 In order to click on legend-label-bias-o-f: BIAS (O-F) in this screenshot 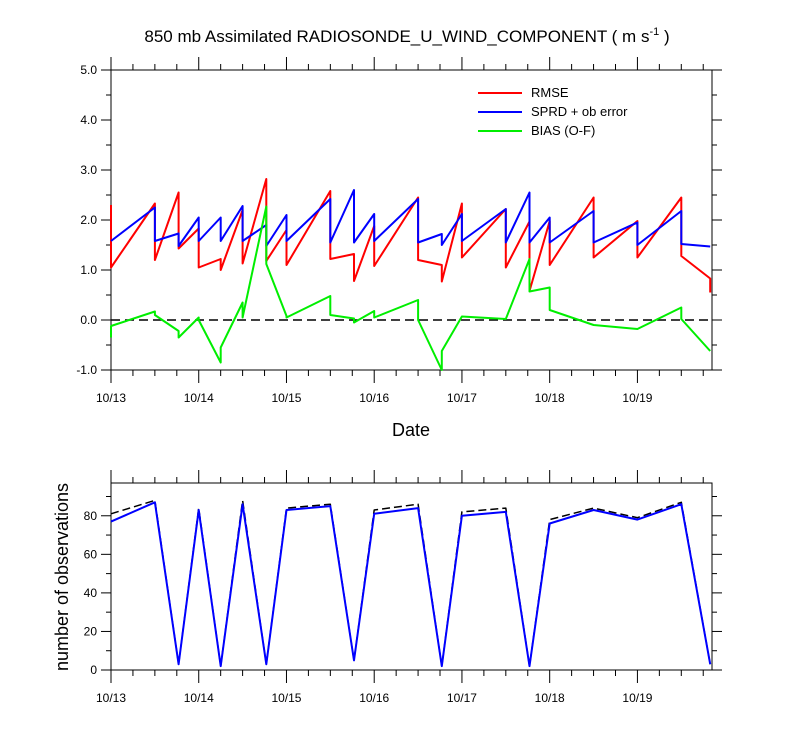, I will do `click(563, 130)`.